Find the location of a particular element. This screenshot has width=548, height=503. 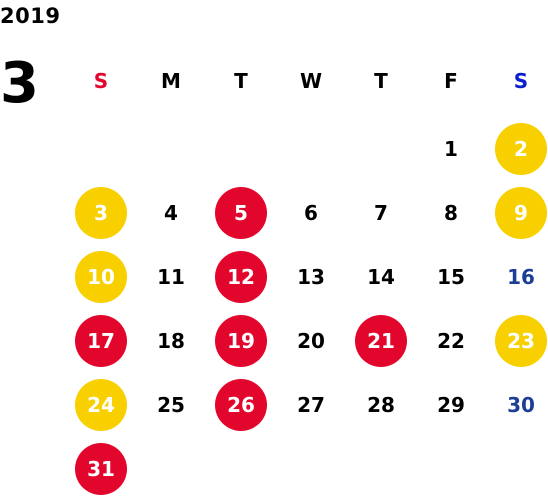

day-cell: 15 is located at coordinates (451, 277).